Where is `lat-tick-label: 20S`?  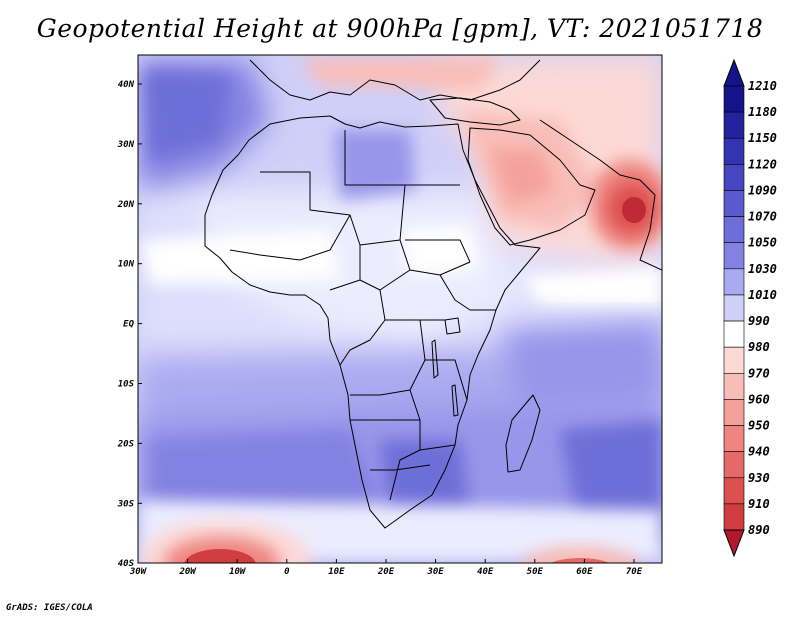
lat-tick-label: 20S is located at coordinates (126, 444).